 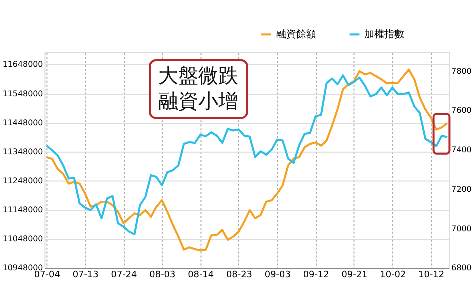 What do you see at coordinates (23, 210) in the screenshot?
I see `y-tick-label: 11148000` at bounding box center [23, 210].